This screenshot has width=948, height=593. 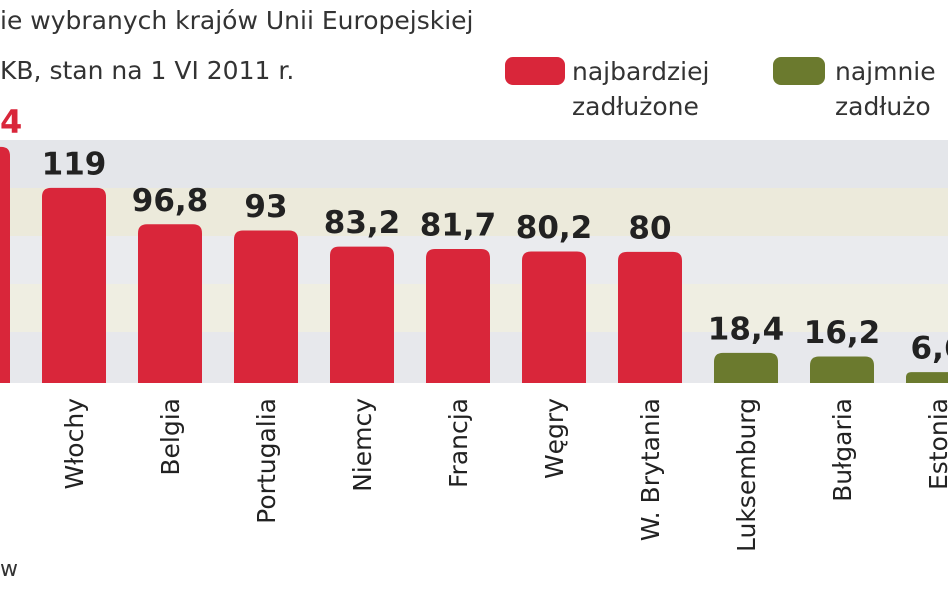 What do you see at coordinates (170, 201) in the screenshot?
I see `value-label: 96,8` at bounding box center [170, 201].